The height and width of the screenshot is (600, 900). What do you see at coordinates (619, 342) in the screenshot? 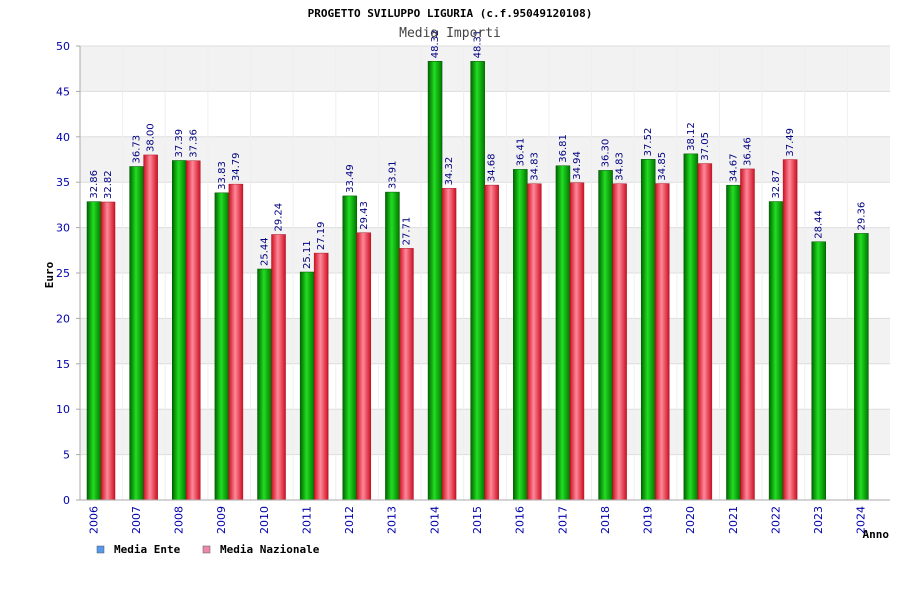
I see `bar-media-nazionale-2018` at bounding box center [619, 342].